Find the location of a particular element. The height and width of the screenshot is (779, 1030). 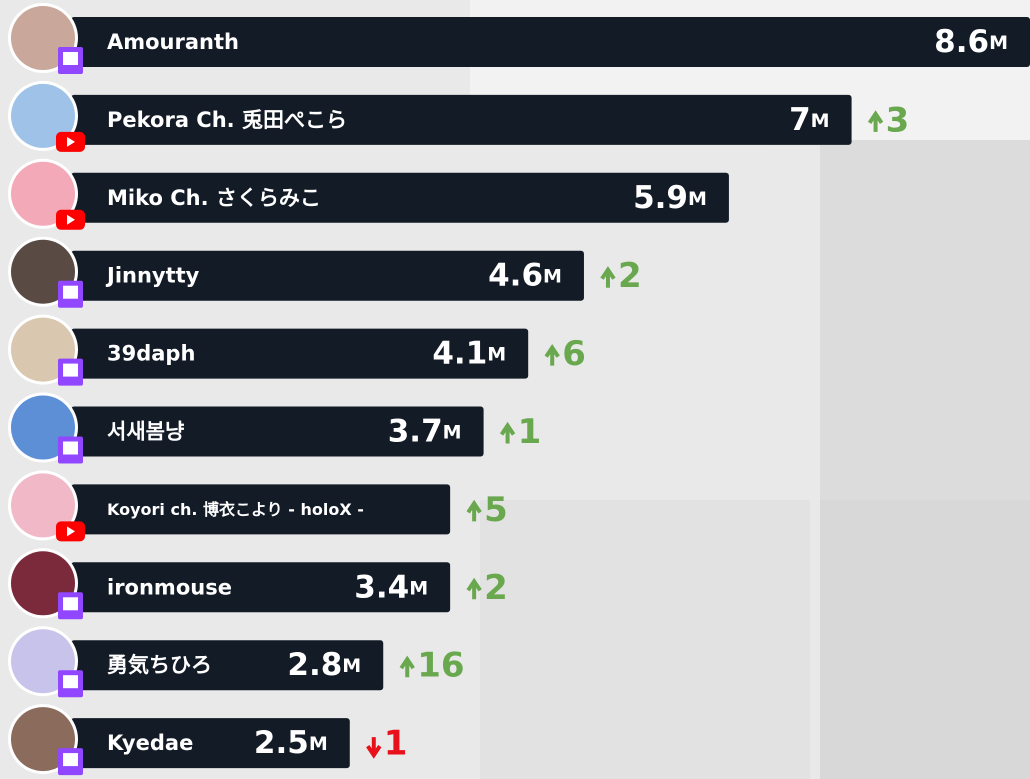

value-label: 8.6M is located at coordinates (971, 42).